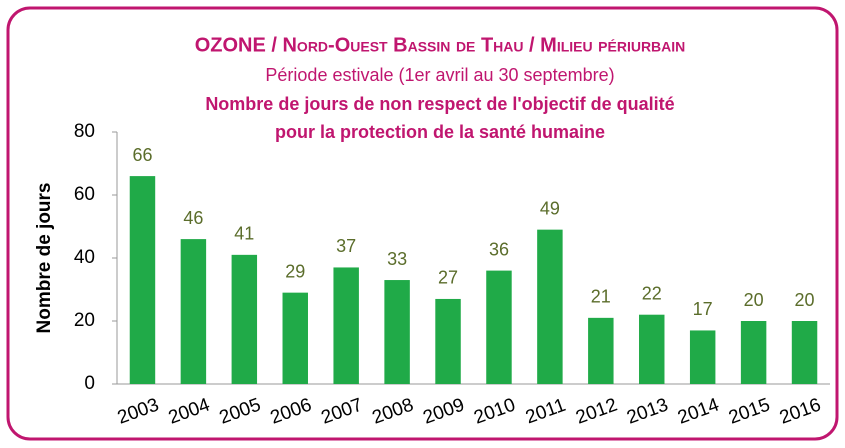 This screenshot has height=448, width=845. What do you see at coordinates (44, 258) in the screenshot?
I see `y-axis-label: Nombre de jours` at bounding box center [44, 258].